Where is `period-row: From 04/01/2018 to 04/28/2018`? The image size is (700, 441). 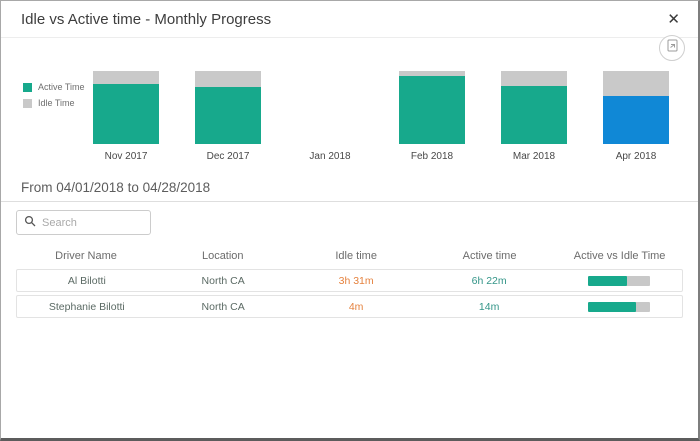
period-row: From 04/01/2018 to 04/28/2018 is located at coordinates (349, 183).